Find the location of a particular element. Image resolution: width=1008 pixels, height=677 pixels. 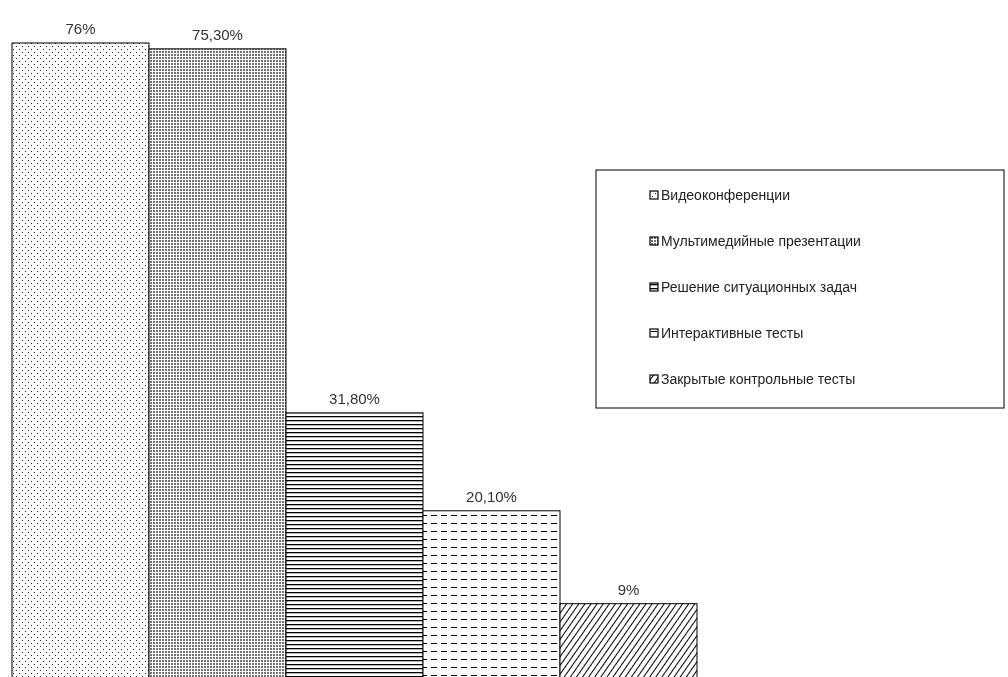

data-label: 20,10% is located at coordinates (491, 496).